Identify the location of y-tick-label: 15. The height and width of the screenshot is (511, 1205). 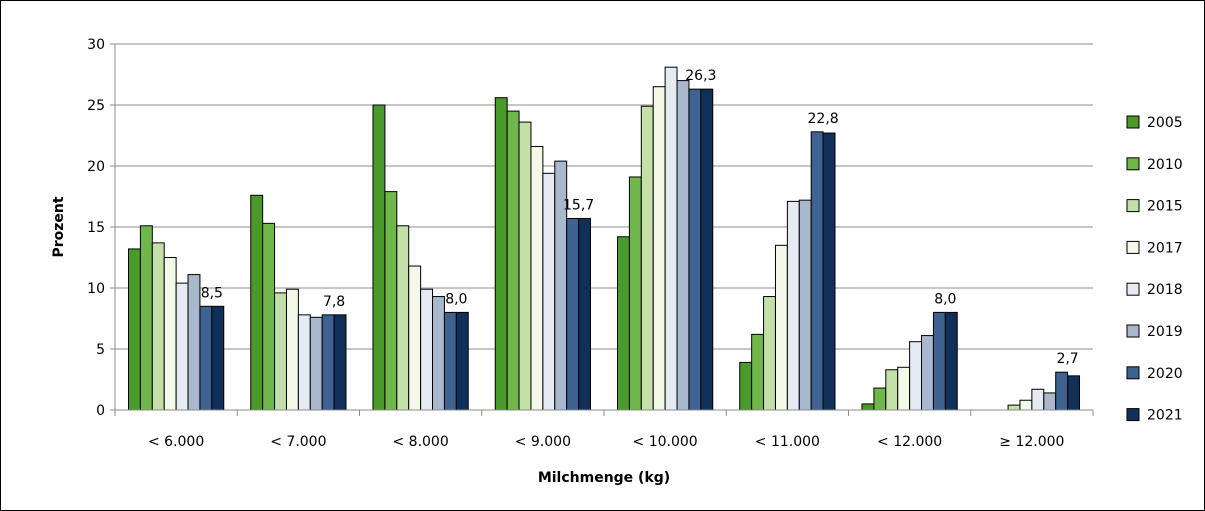
(96, 228).